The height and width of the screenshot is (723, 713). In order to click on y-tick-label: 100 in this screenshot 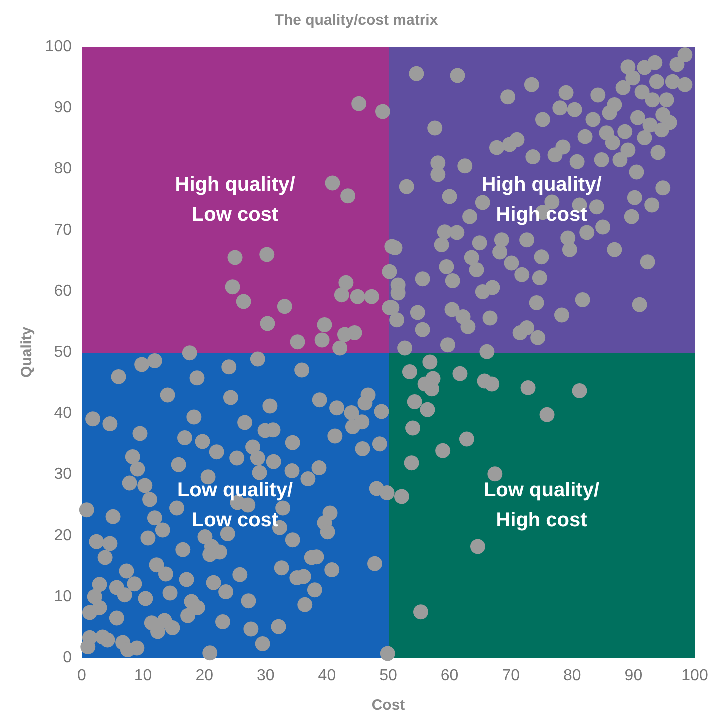, I will do `click(58, 47)`.